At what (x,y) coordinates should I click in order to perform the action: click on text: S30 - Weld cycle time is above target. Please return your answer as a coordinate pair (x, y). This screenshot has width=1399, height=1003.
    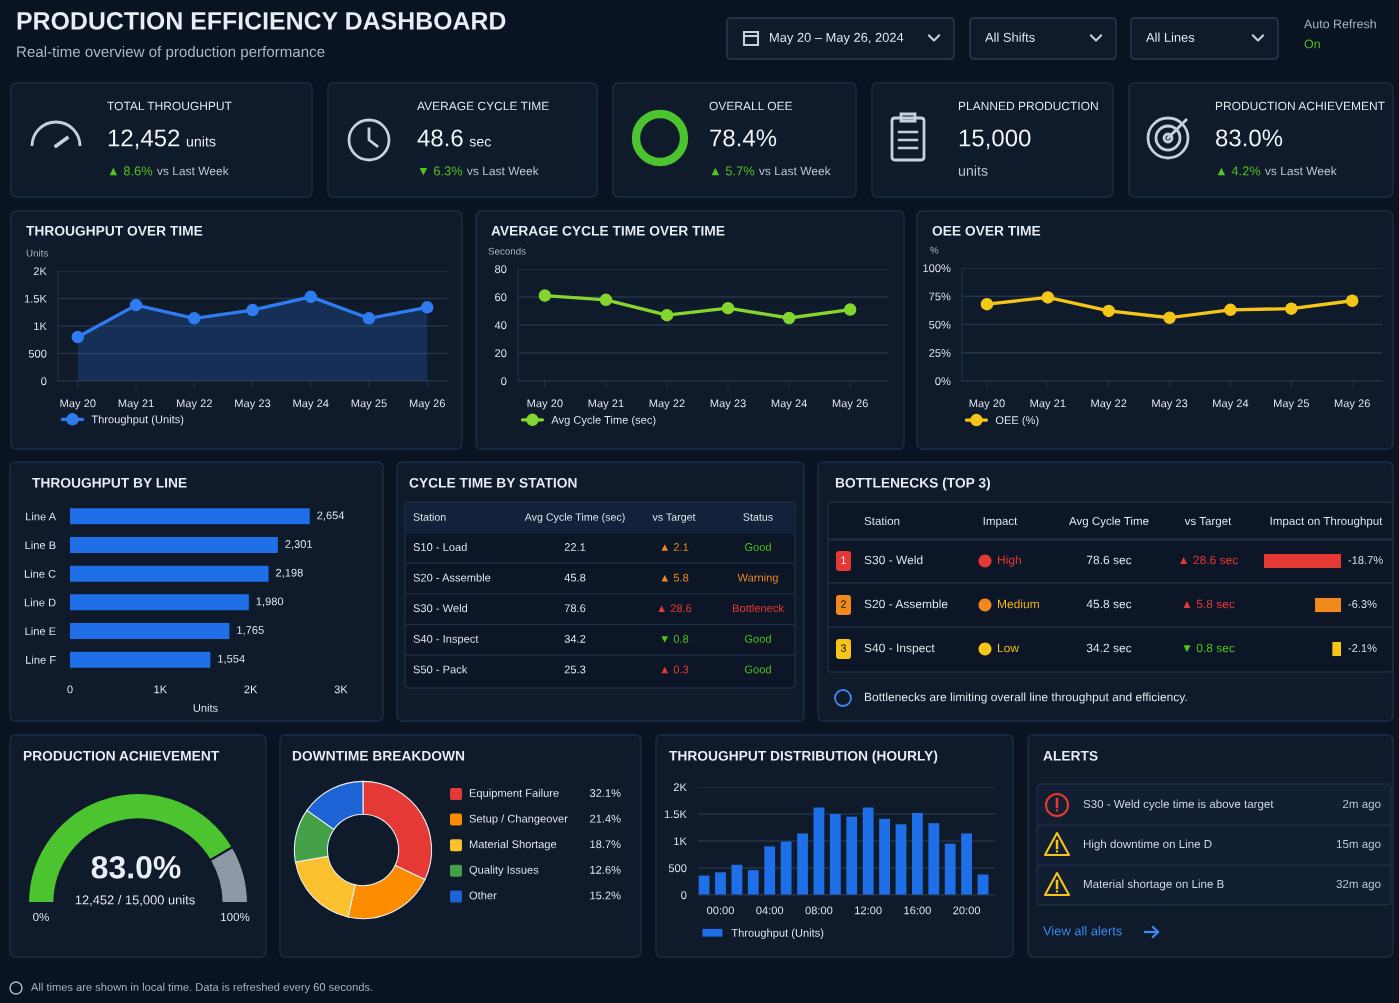
    Looking at the image, I should click on (1178, 805).